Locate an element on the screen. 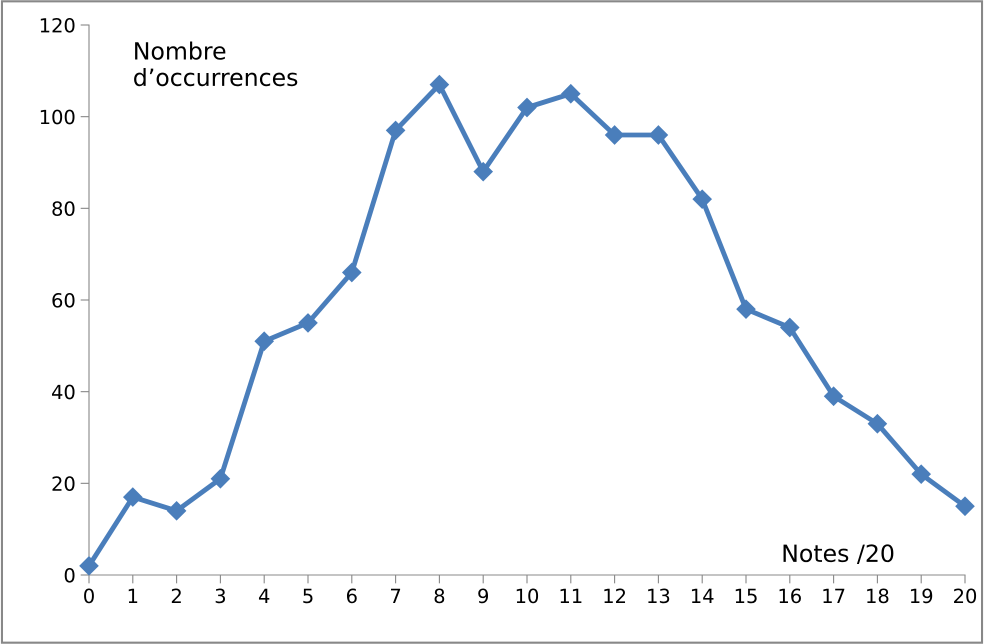  y-tick-label: 20 is located at coordinates (63, 483).